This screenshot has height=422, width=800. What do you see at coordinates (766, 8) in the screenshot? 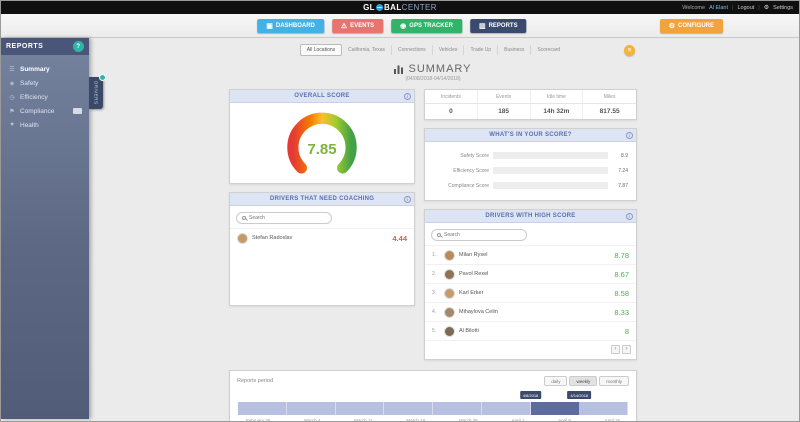
I see `settings-gear-icon: ⚙` at bounding box center [766, 8].